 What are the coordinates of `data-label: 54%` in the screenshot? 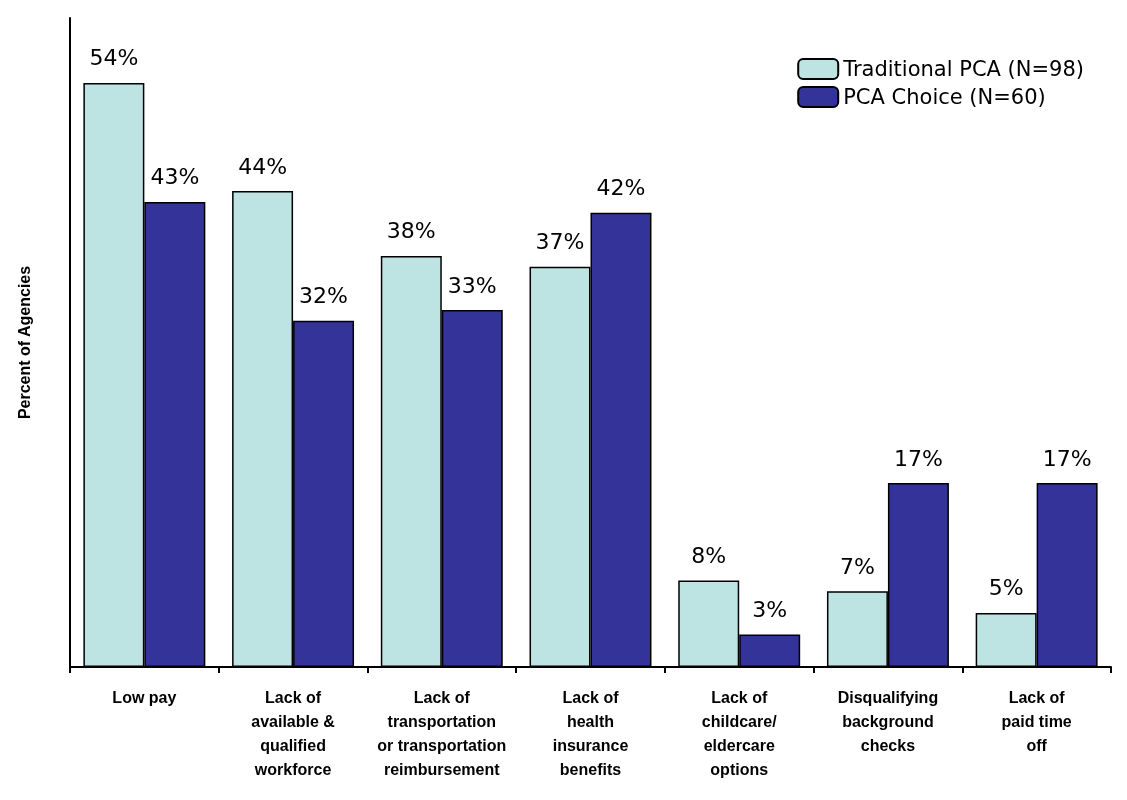 It's located at (114, 58).